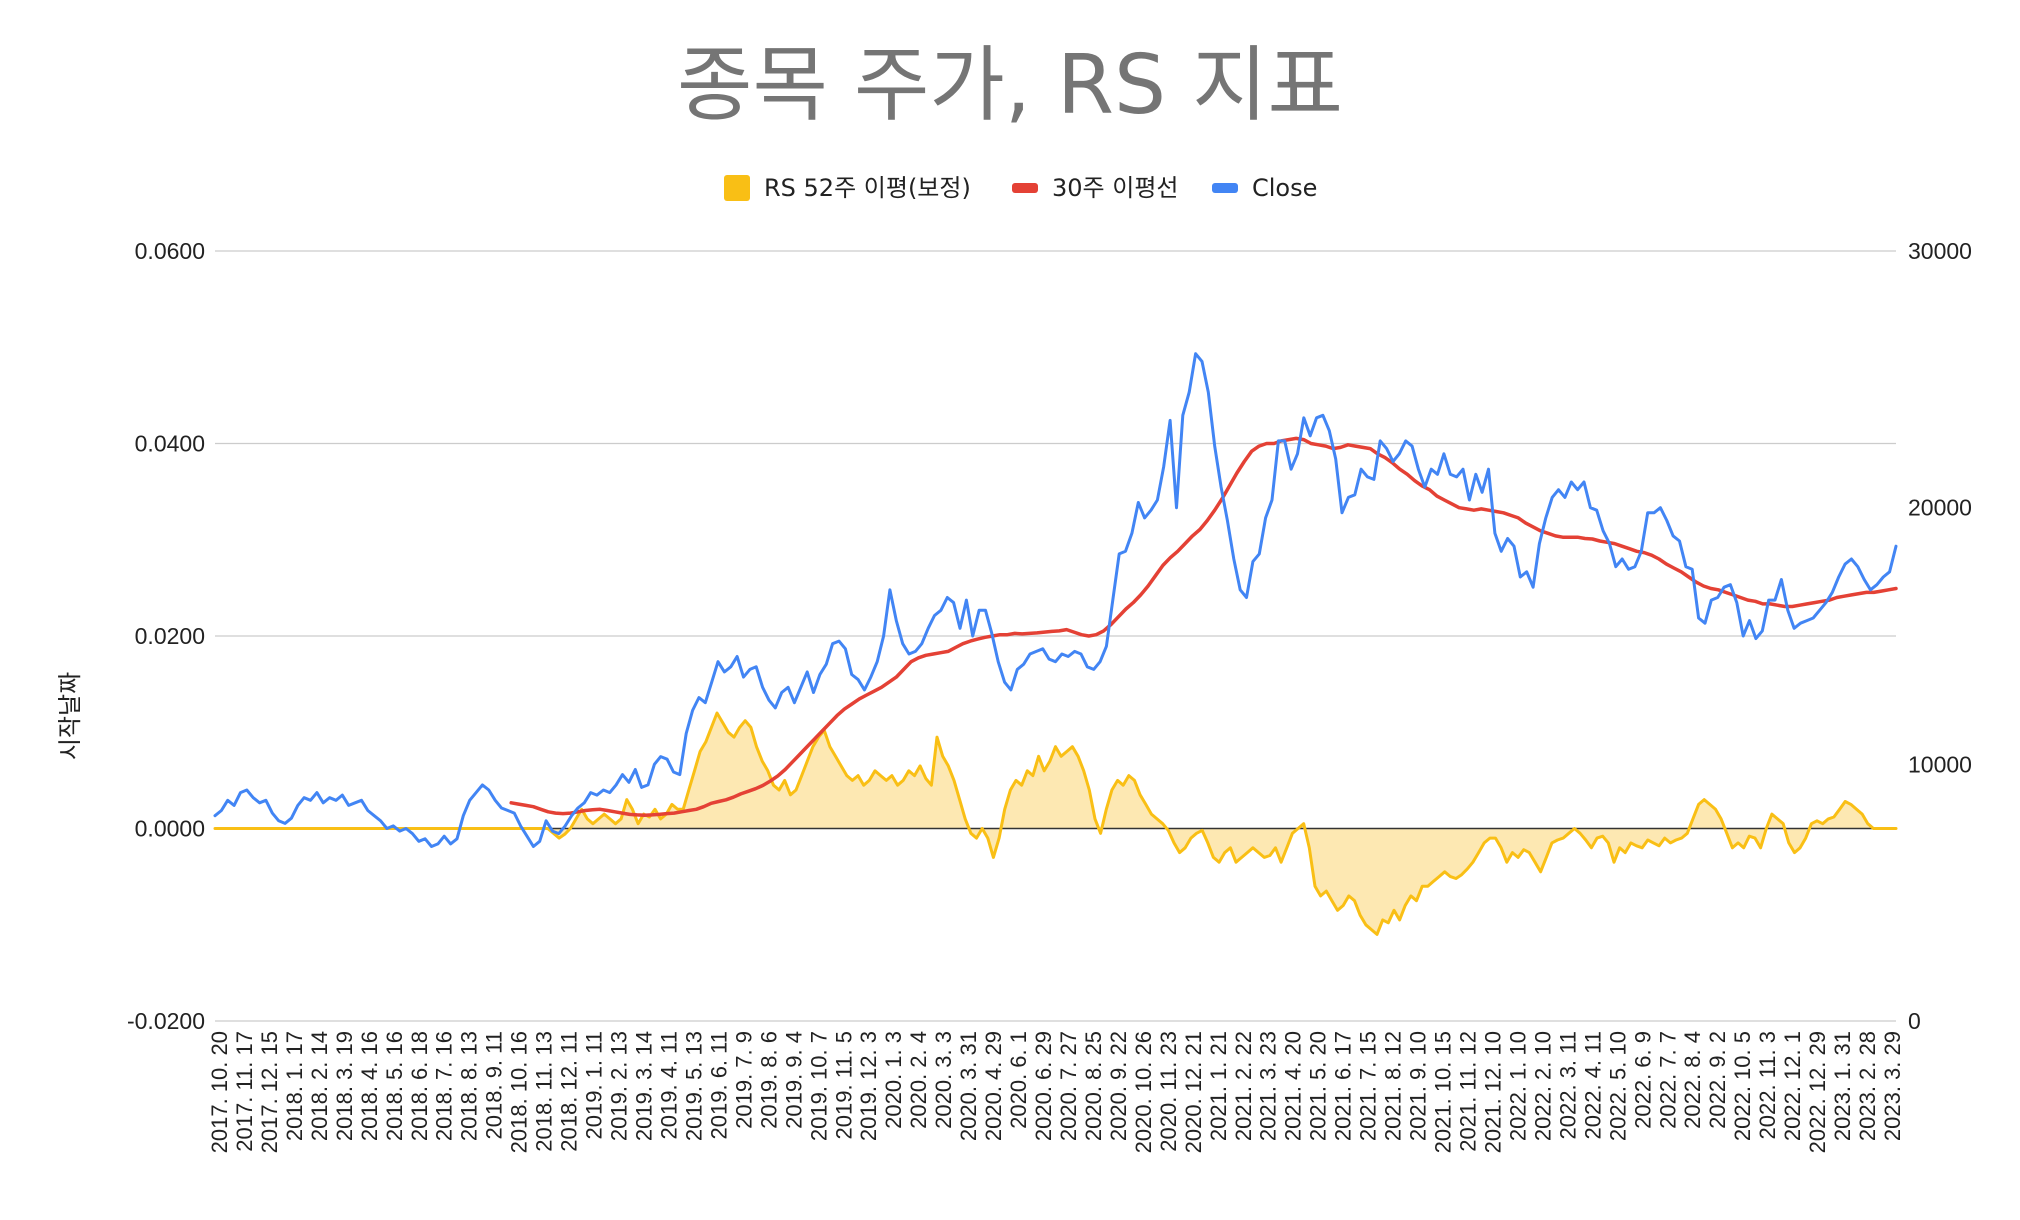  I want to click on x-tick-label: 2021. 9. 10, so click(1418, 1086).